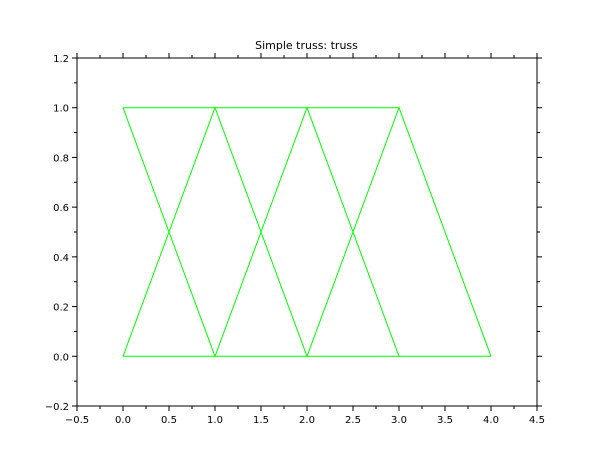 This screenshot has height=463, width=614. What do you see at coordinates (61, 208) in the screenshot?
I see `y-tick-label: 0.6` at bounding box center [61, 208].